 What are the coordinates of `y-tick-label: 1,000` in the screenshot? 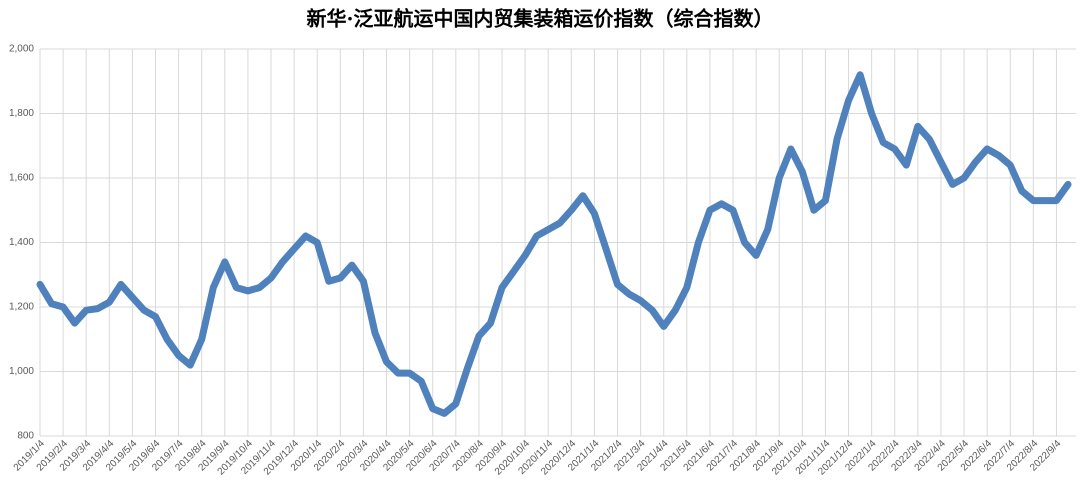 It's located at (21, 371).